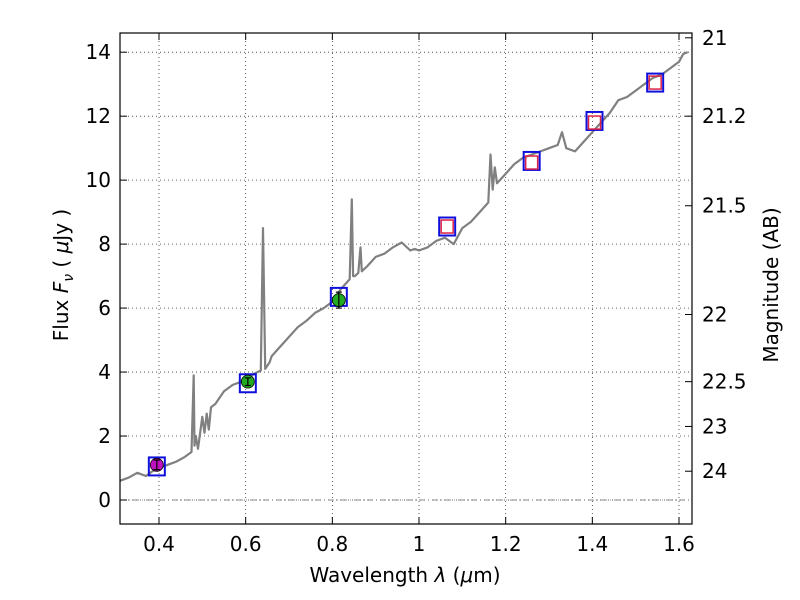 Image resolution: width=800 pixels, height=600 pixels. Describe the element at coordinates (63, 275) in the screenshot. I see `y-axis-label: Flux Fν ( μJy )` at that location.